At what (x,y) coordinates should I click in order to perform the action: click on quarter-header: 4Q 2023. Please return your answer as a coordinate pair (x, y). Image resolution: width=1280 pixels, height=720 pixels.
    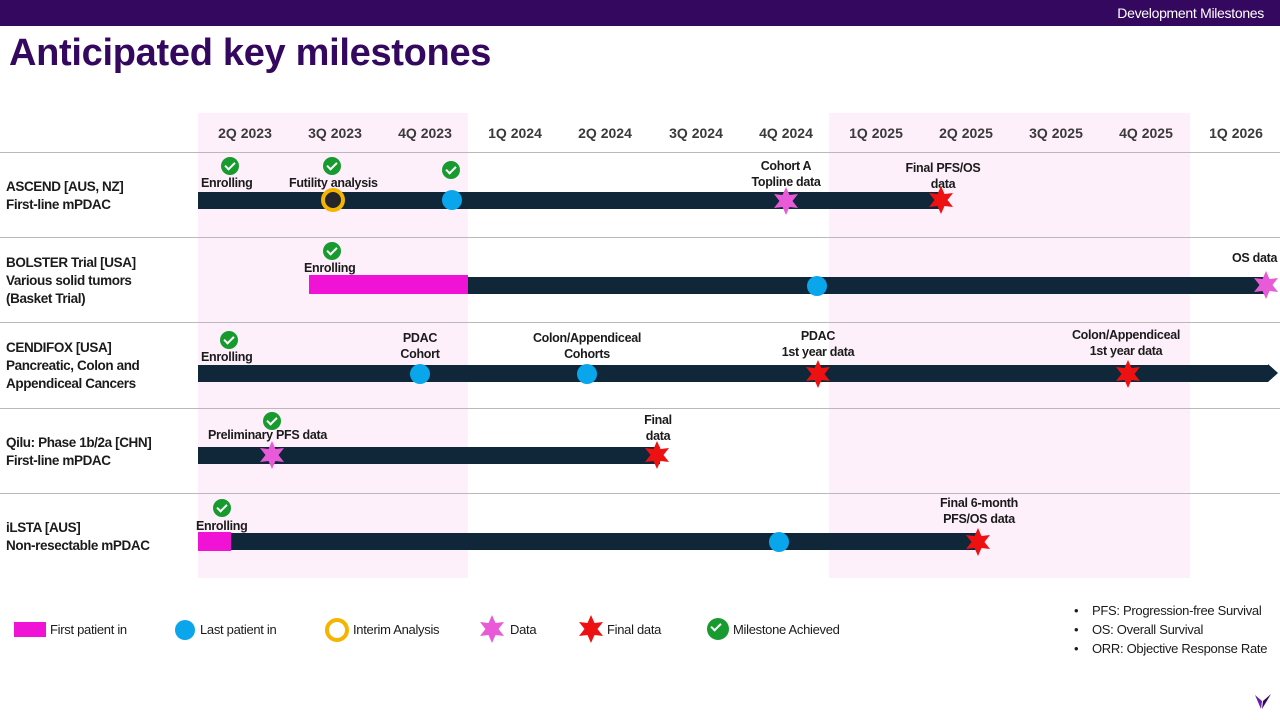
    Looking at the image, I should click on (425, 133).